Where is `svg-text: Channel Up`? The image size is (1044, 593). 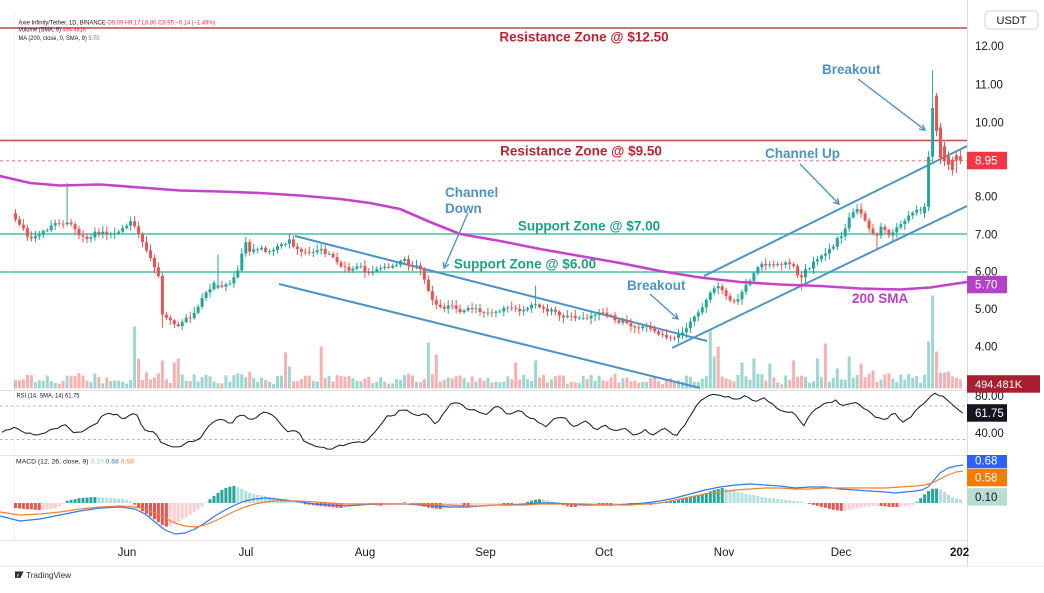
svg-text: Channel Up is located at coordinates (802, 153).